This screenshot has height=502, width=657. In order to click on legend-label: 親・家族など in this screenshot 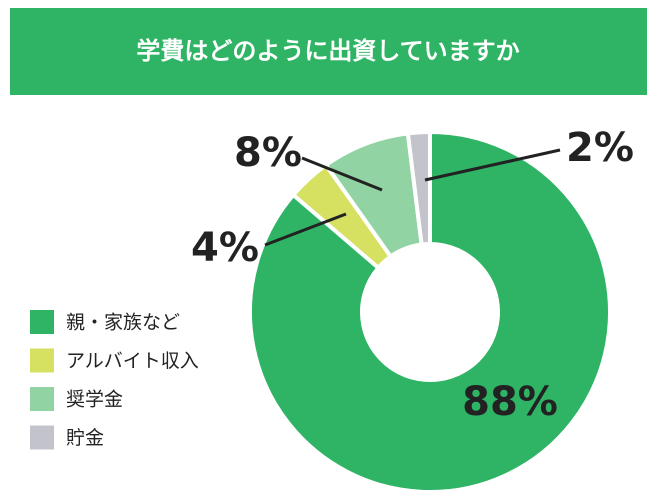, I will do `click(123, 323)`.